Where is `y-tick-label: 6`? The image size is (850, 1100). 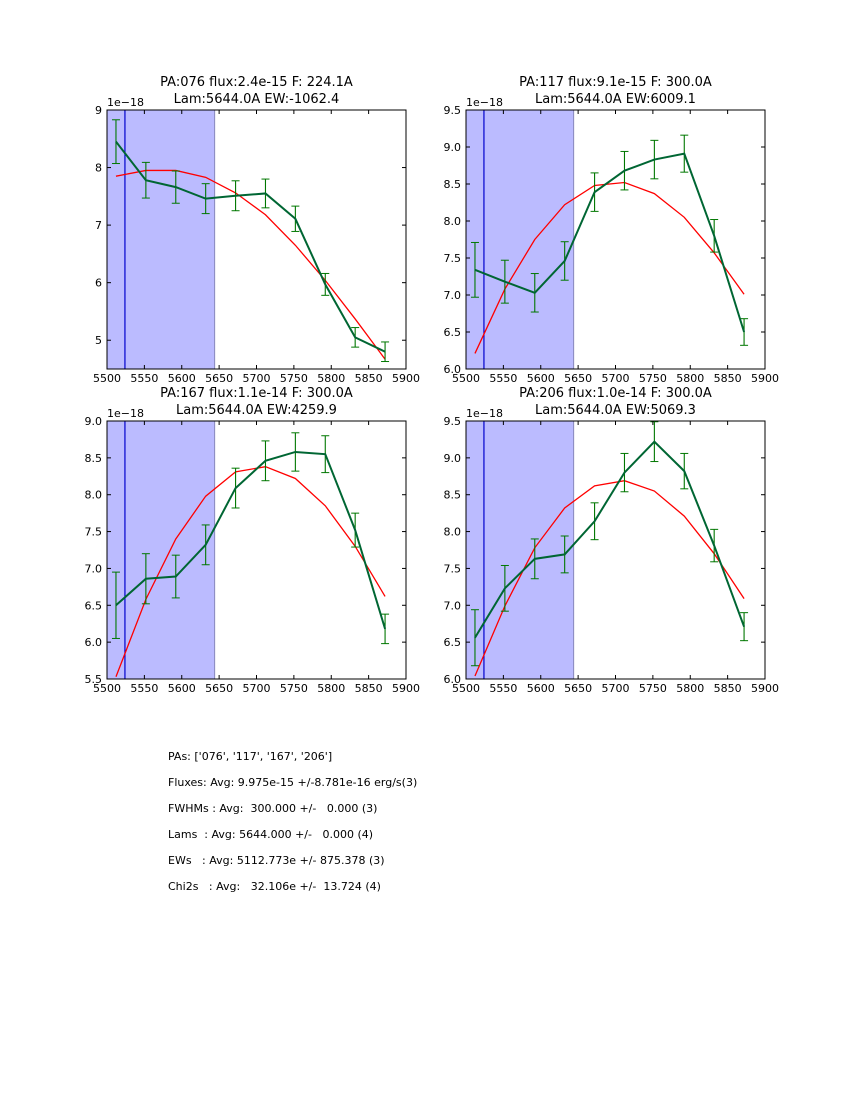 y-tick-label: 6 is located at coordinates (98, 283).